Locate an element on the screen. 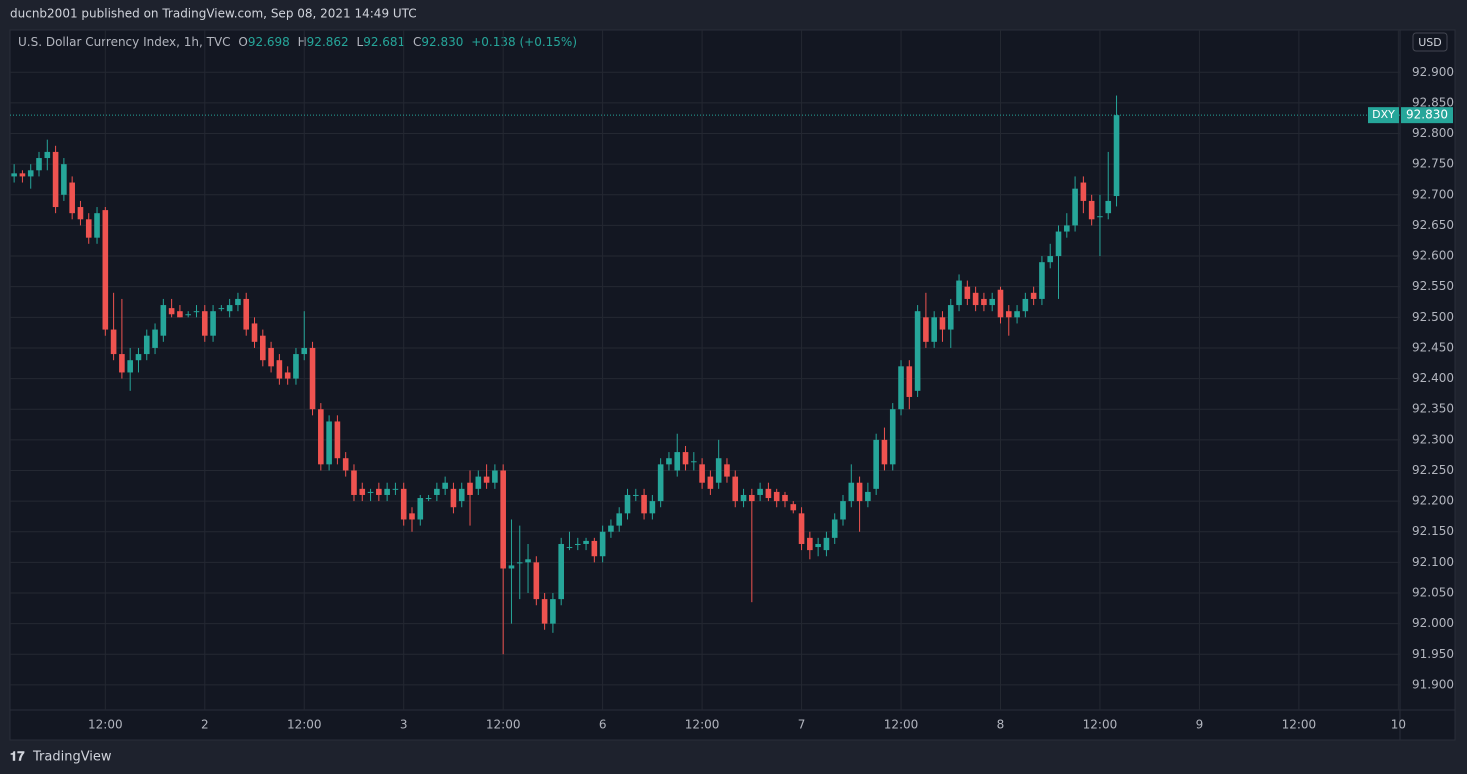 The width and height of the screenshot is (1467, 774). currency: USD is located at coordinates (1430, 42).